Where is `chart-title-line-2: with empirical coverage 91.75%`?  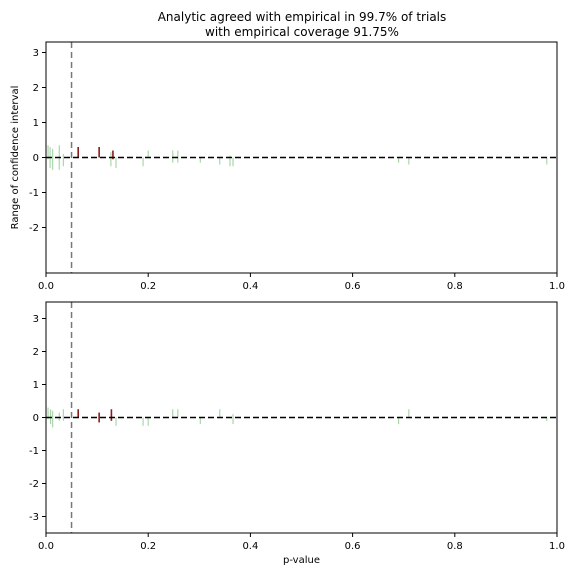 chart-title-line-2: with empirical coverage 91.75% is located at coordinates (302, 32).